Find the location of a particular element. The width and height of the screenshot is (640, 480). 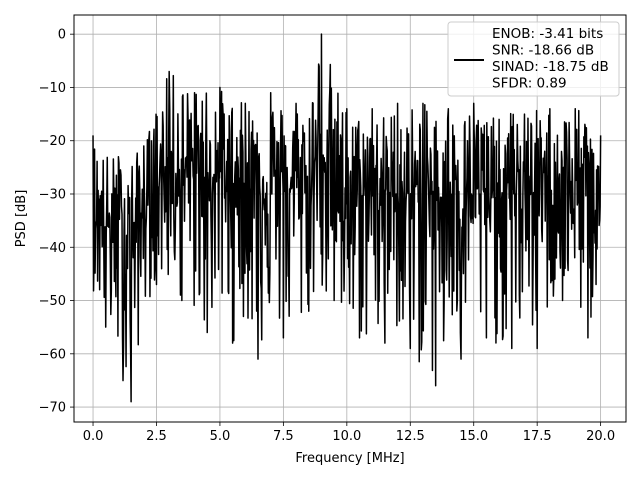

legend-sfdr: SFDR: 0.89 is located at coordinates (529, 84).